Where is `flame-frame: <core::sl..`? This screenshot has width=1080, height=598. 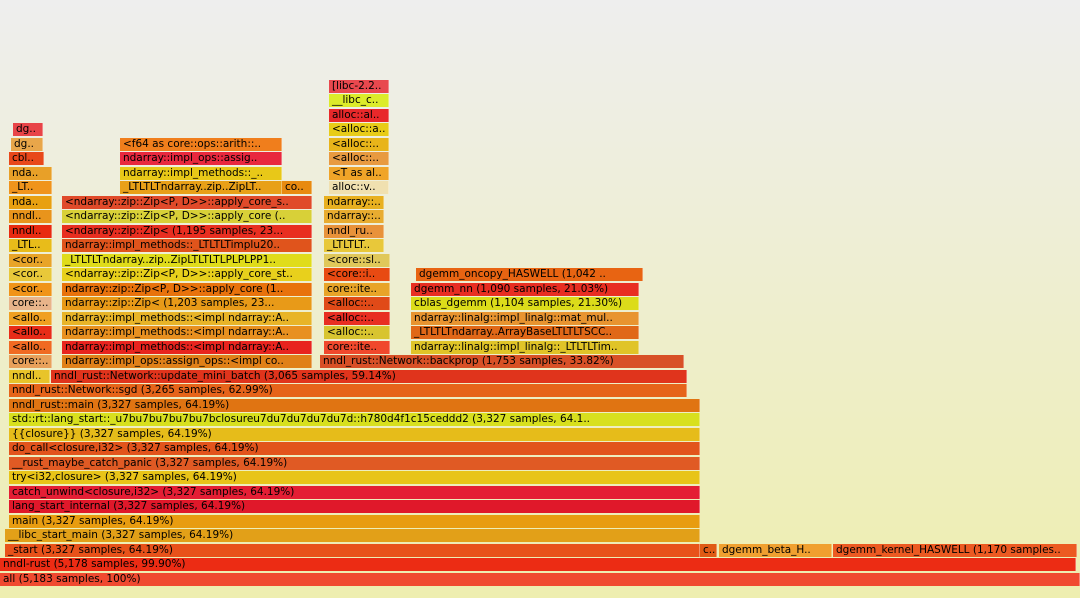 flame-frame: <core::sl.. is located at coordinates (357, 260).